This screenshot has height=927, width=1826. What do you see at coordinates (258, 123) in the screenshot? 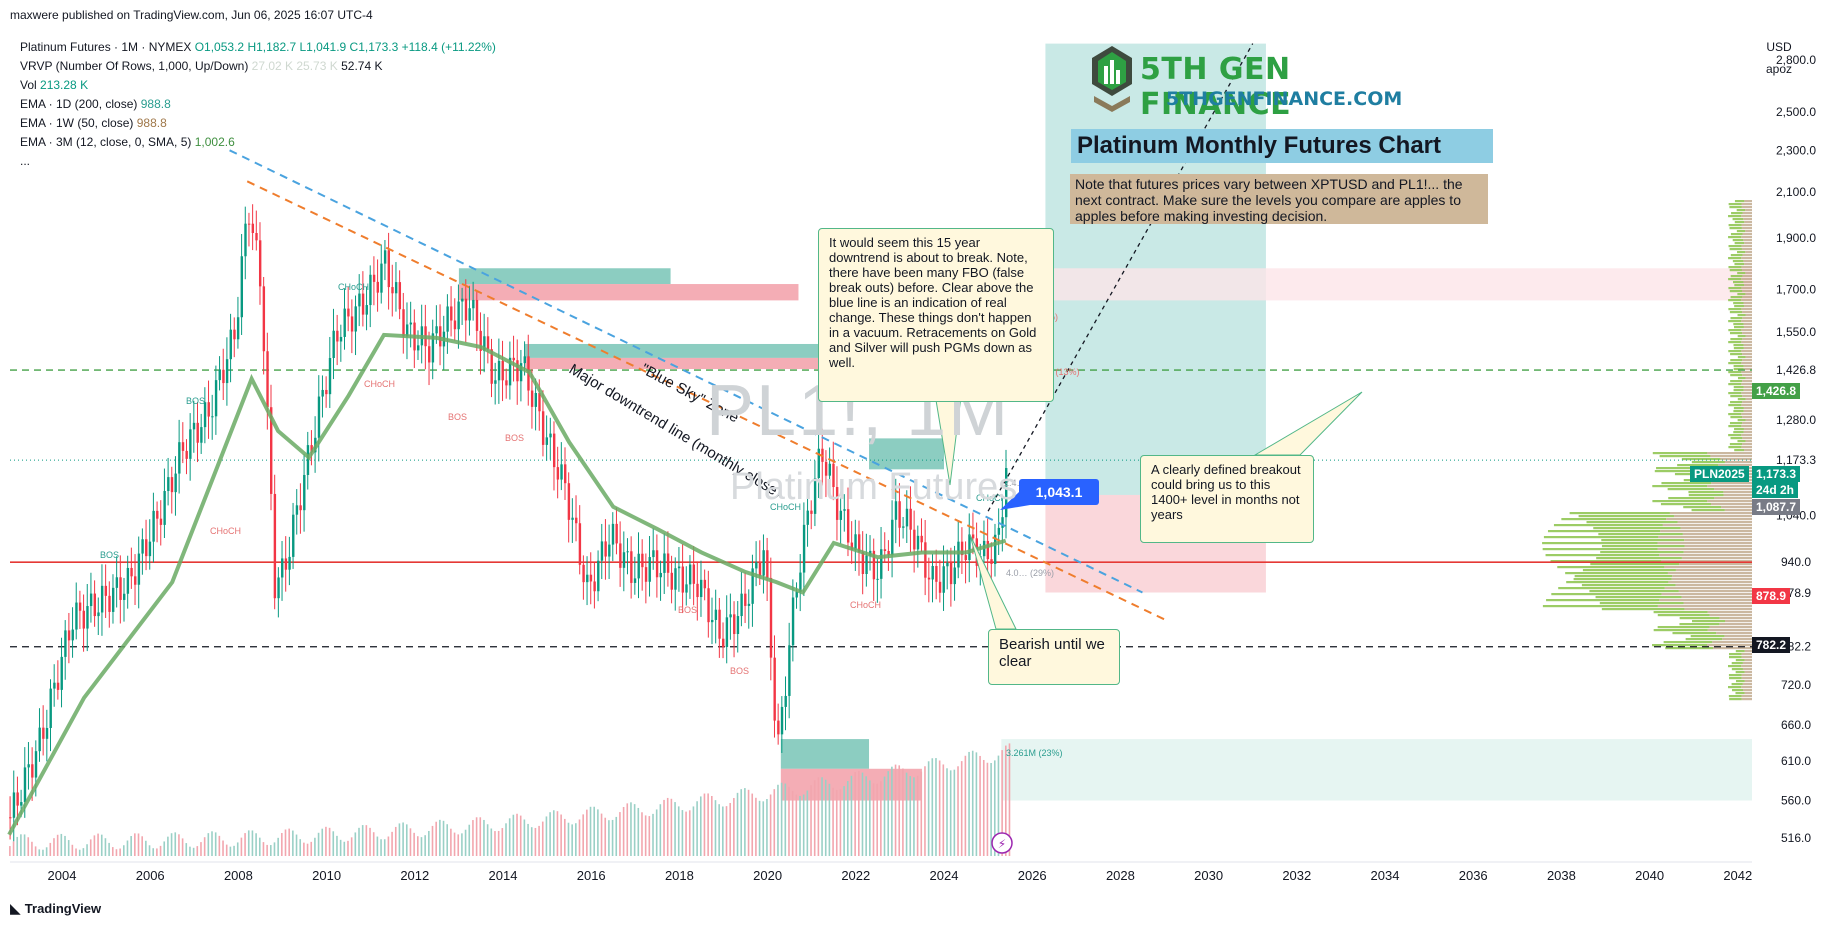
I see `legend-ema2-row: EMA · 1W (50, close) 988.8` at bounding box center [258, 123].